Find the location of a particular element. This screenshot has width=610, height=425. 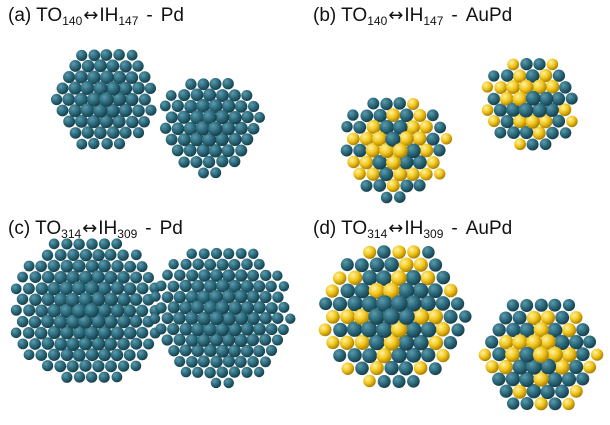

panel-b-caption: (b) TO140↔IH147- AuPd is located at coordinates (412, 16).